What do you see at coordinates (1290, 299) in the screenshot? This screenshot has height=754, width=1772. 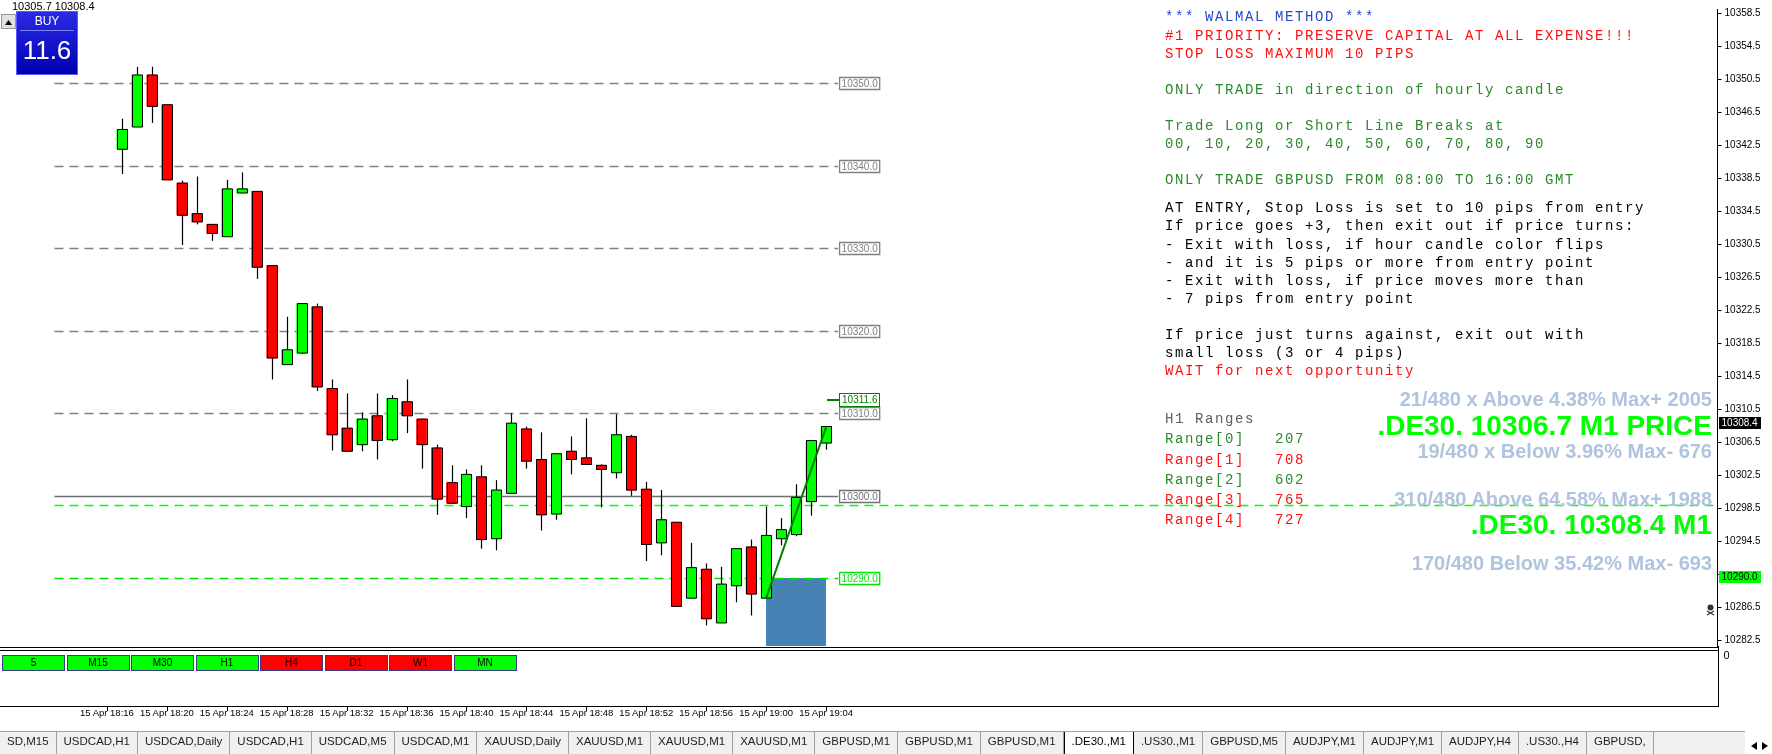 I see `annotation: - 7 pips from entry point` at bounding box center [1290, 299].